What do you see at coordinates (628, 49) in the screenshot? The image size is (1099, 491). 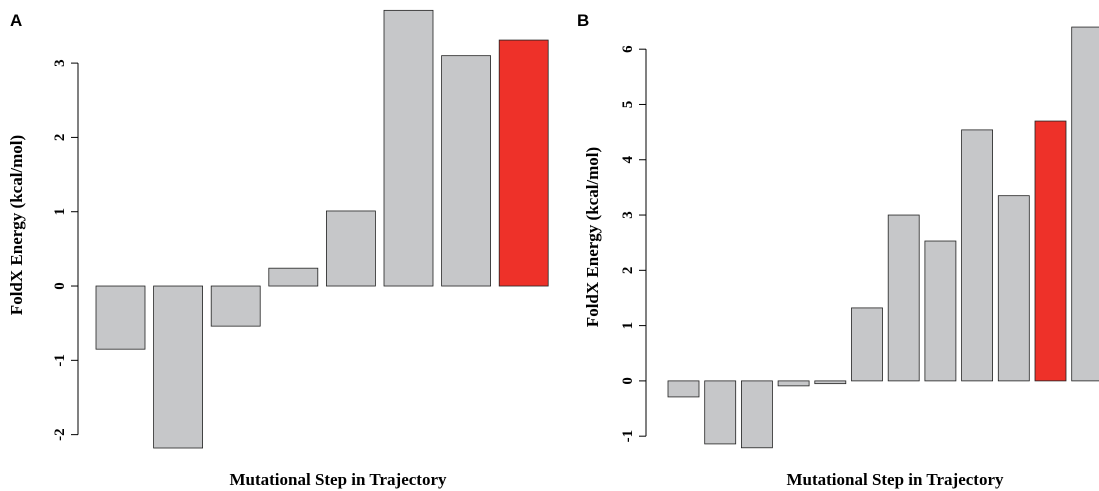 I see `y-tick-label: 6` at bounding box center [628, 49].